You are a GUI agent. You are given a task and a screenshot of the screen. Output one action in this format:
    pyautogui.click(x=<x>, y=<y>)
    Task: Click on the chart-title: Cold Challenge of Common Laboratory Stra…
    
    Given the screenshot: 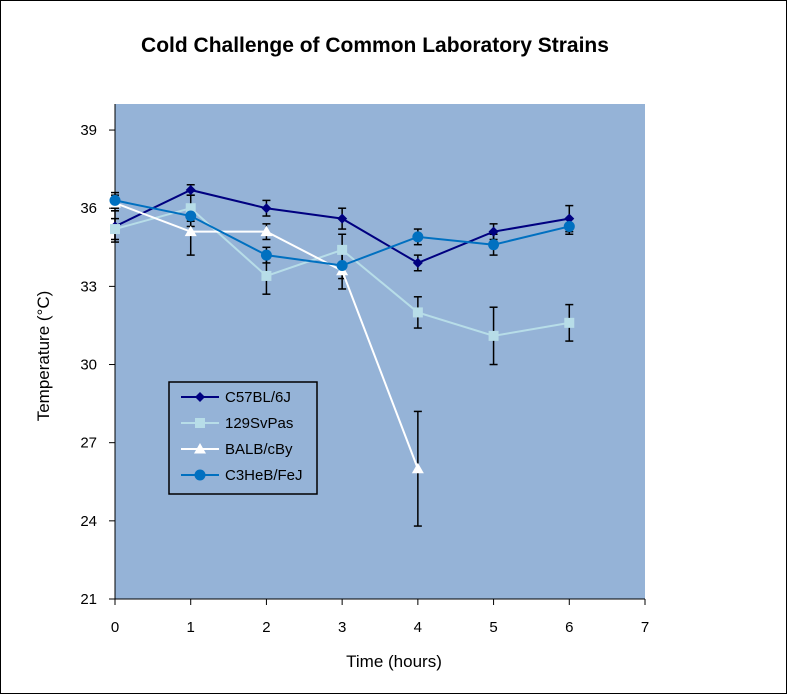 What is the action you would take?
    pyautogui.click(x=375, y=45)
    